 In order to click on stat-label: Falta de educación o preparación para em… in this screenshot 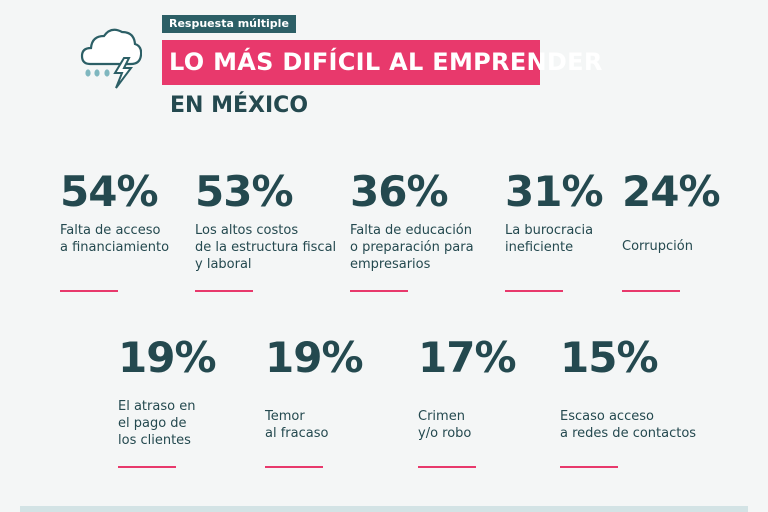, I will do `click(412, 247)`.